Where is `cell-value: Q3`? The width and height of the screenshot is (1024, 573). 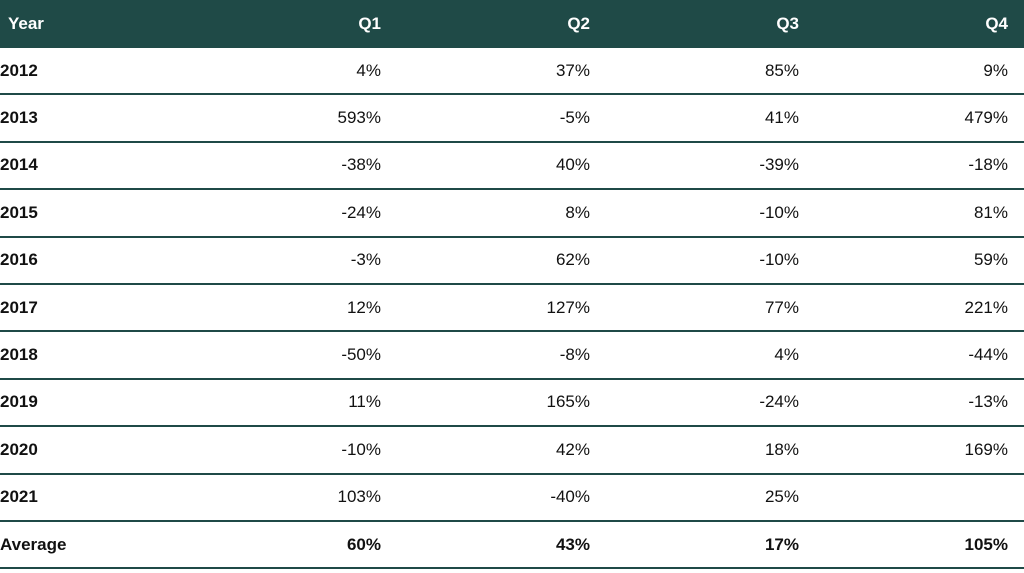
cell-value: Q3 is located at coordinates (787, 23).